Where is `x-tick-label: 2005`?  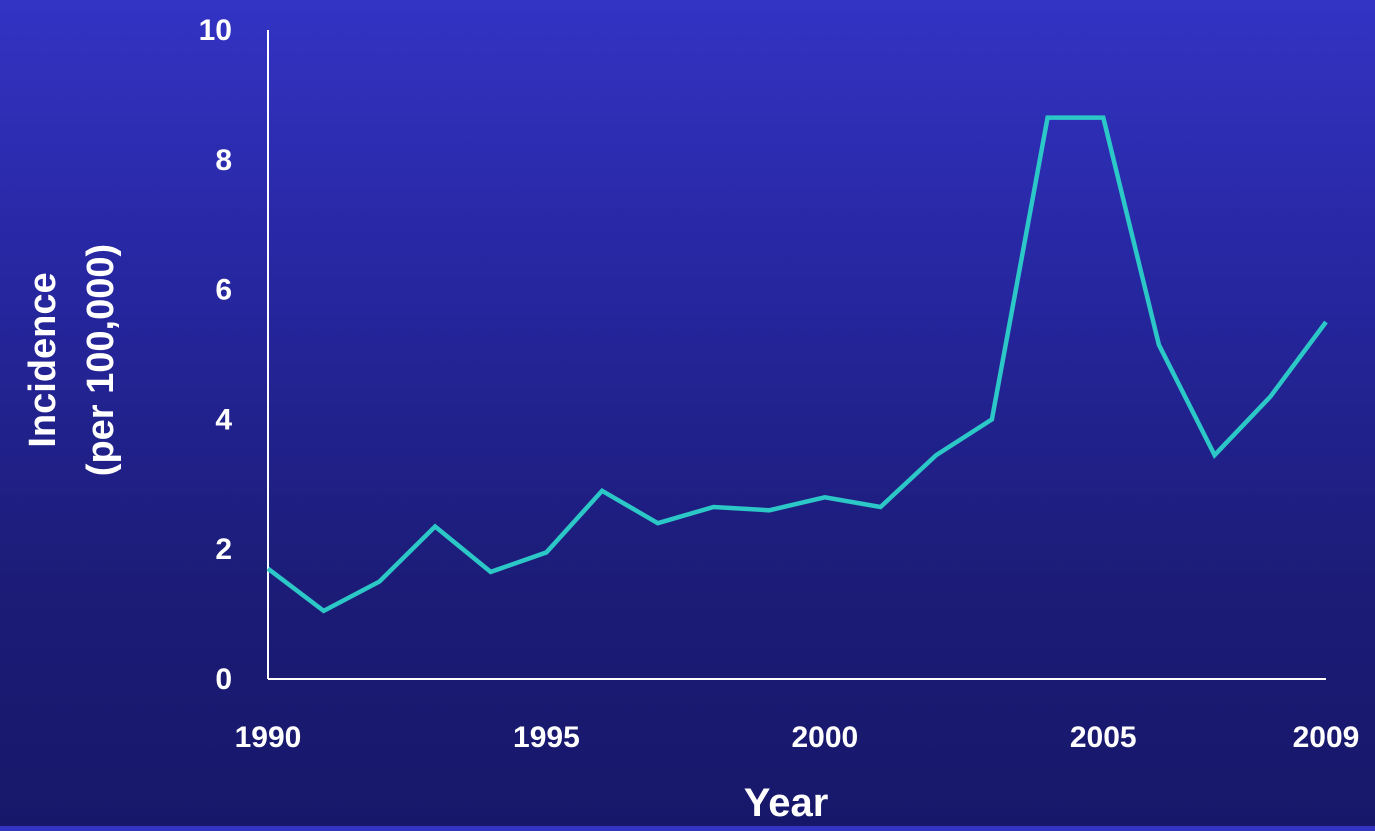
x-tick-label: 2005 is located at coordinates (1103, 737).